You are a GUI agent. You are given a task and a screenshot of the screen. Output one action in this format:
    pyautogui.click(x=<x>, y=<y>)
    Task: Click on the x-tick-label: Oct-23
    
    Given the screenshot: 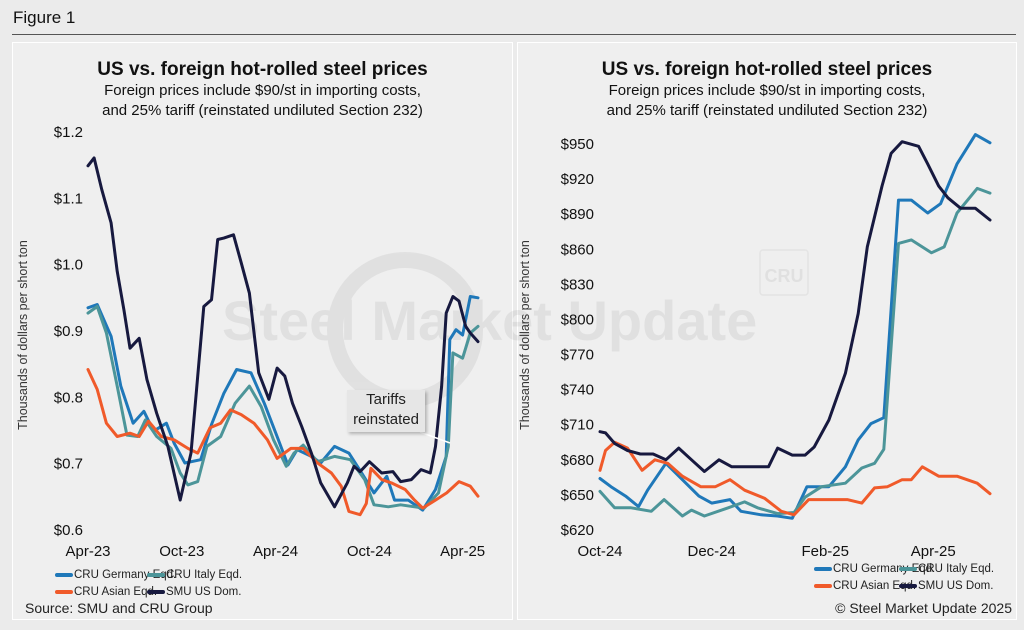 What is the action you would take?
    pyautogui.click(x=181, y=551)
    